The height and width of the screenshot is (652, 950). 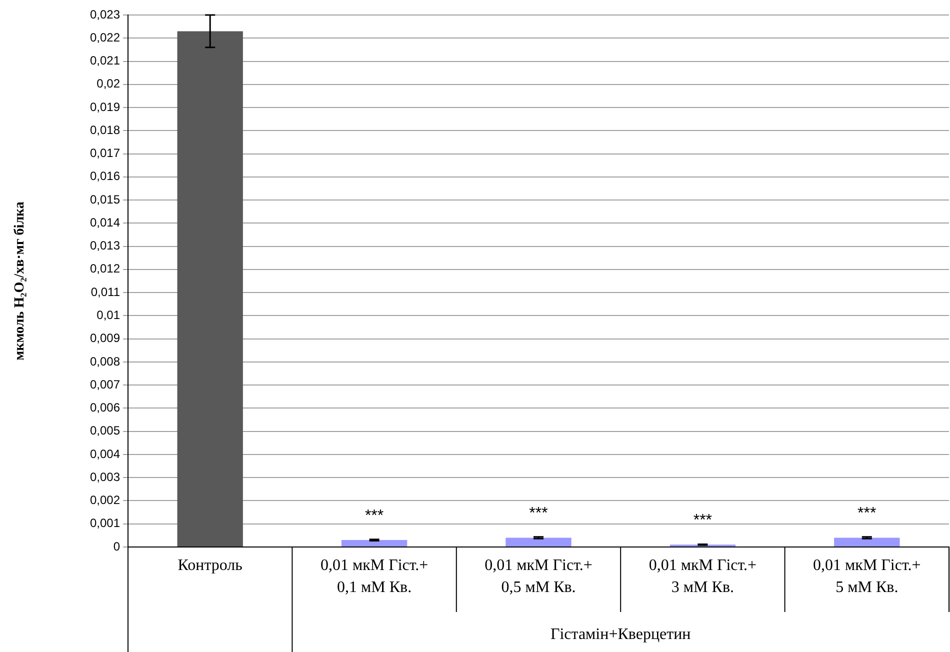 I want to click on y-tick-label: 0,019, so click(x=105, y=107).